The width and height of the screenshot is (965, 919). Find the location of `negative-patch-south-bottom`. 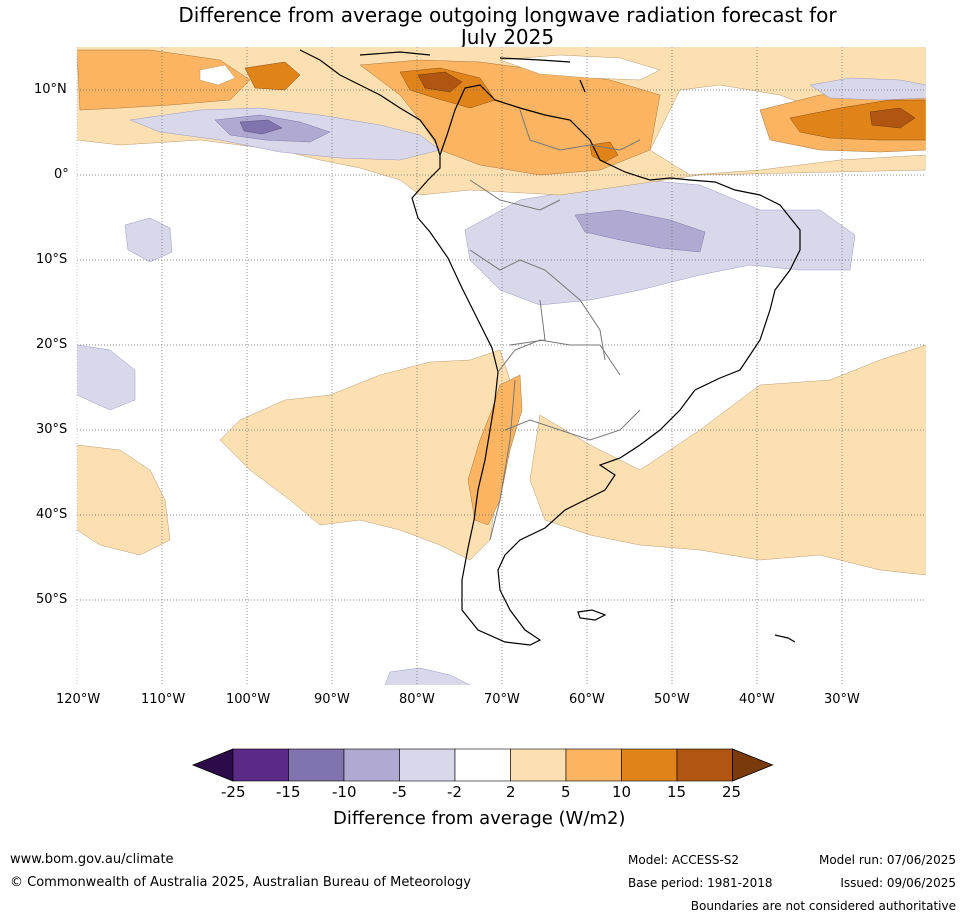

negative-patch-south-bottom is located at coordinates (427, 676).